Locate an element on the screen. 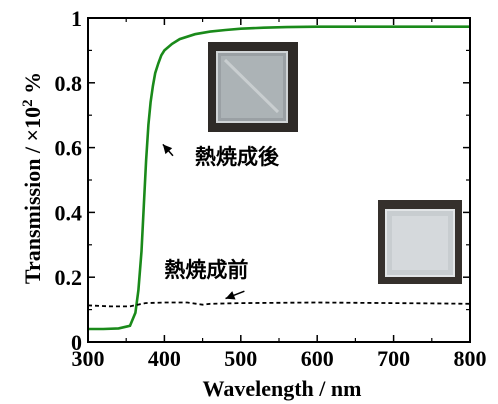  x-tick-label: 400 is located at coordinates (164, 358).